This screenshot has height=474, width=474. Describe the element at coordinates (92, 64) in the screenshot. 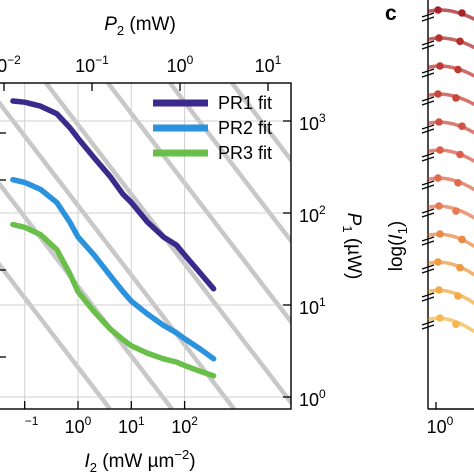

I see `x-top-tick-label: 10⁻¹` at that location.